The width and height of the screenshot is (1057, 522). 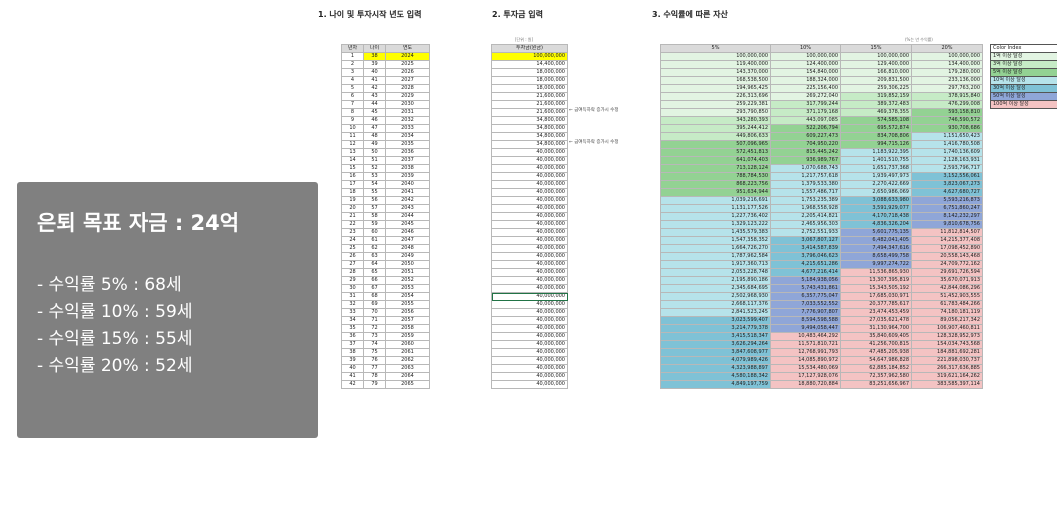 What do you see at coordinates (407, 192) in the screenshot?
I see `year-cell: 2041` at bounding box center [407, 192].